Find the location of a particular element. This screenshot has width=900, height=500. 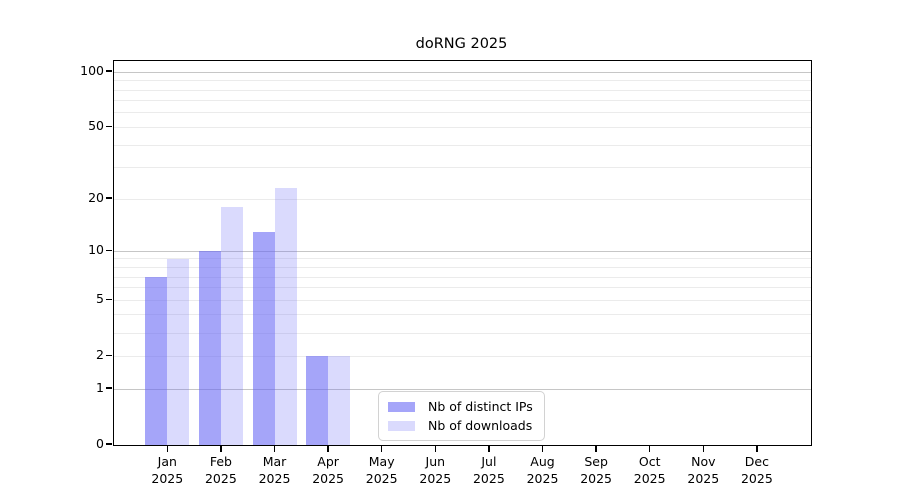

y-tick-label: 1 is located at coordinates (100, 387).